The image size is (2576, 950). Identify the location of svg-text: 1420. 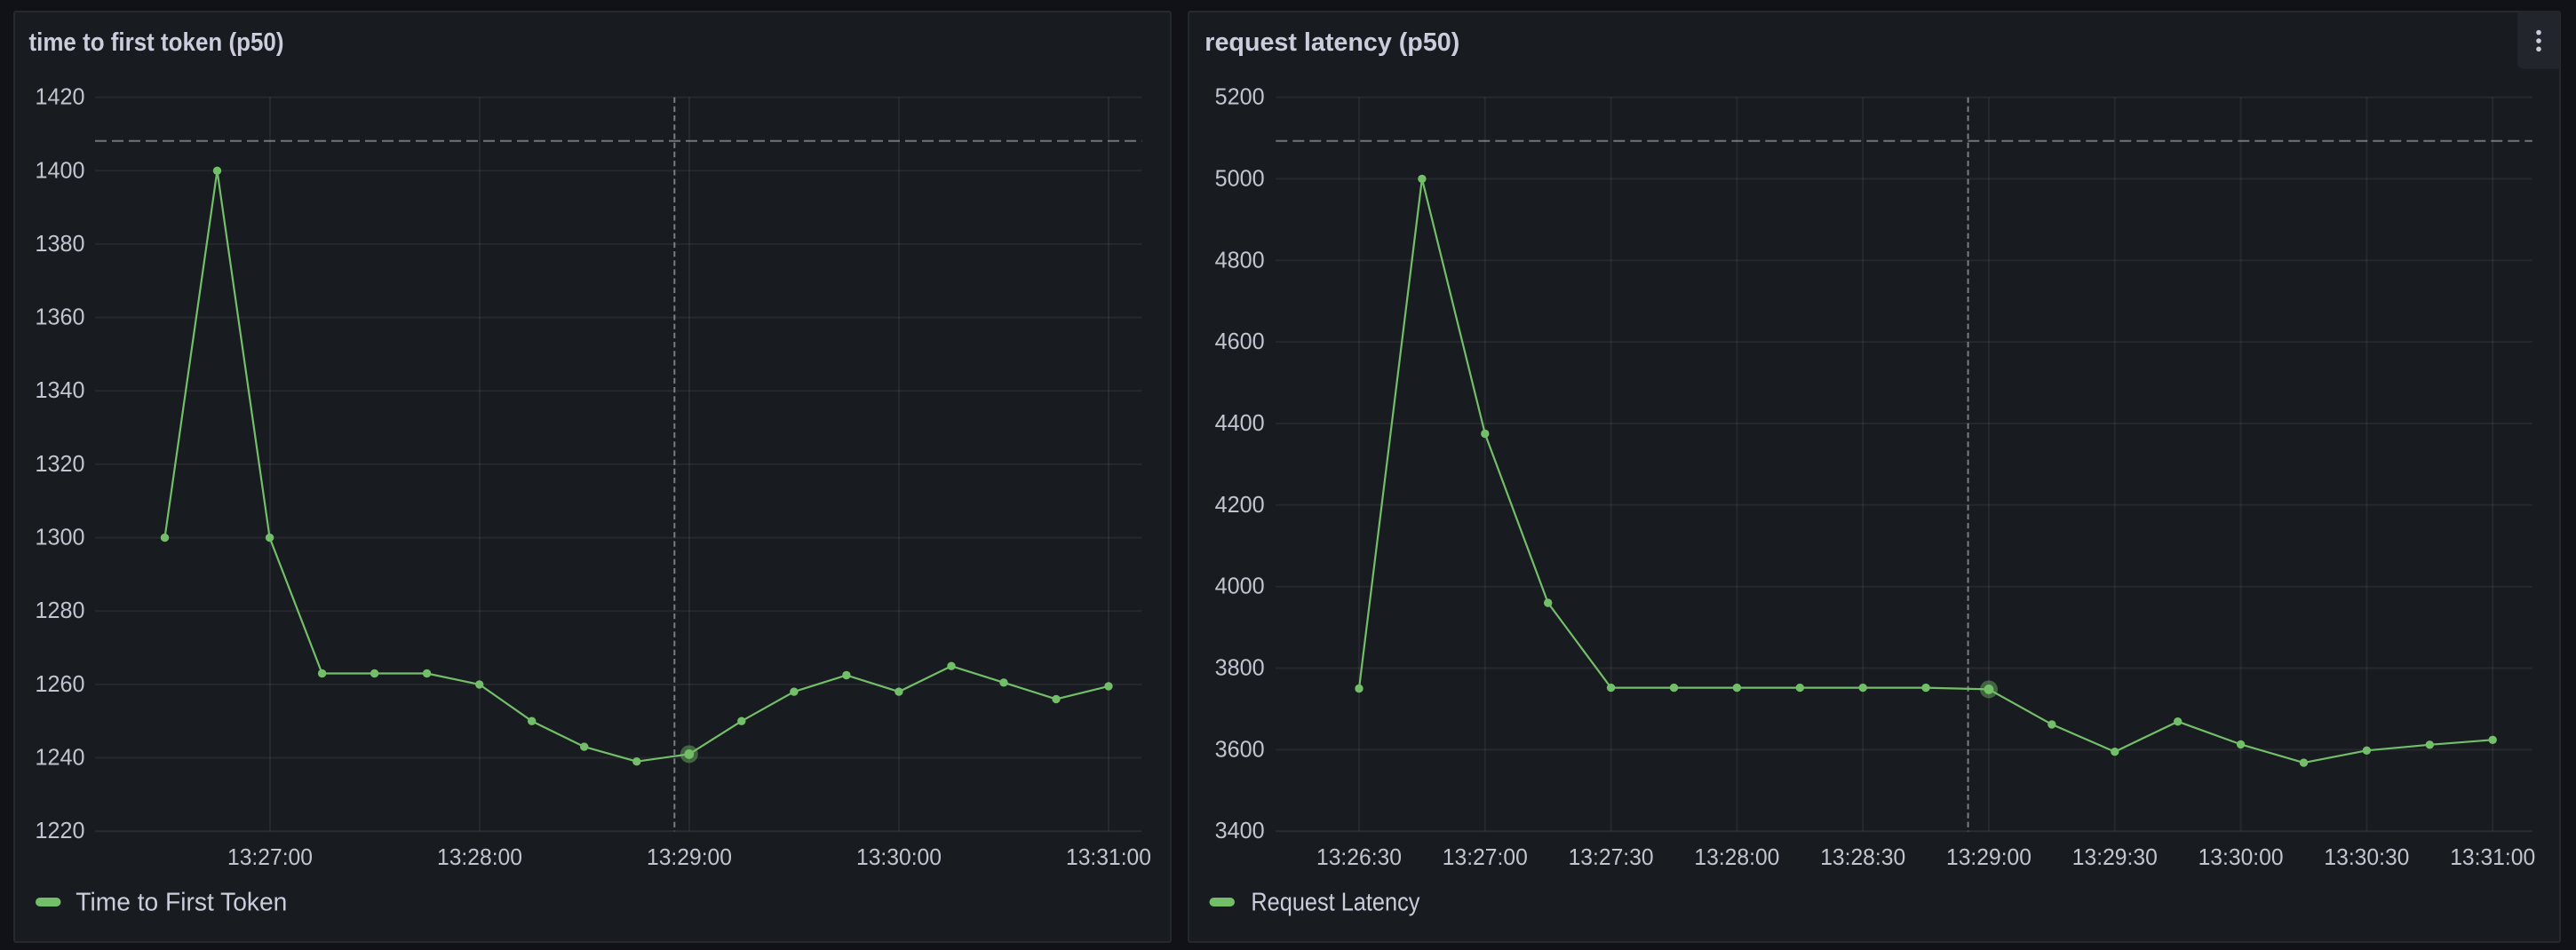
(60, 96).